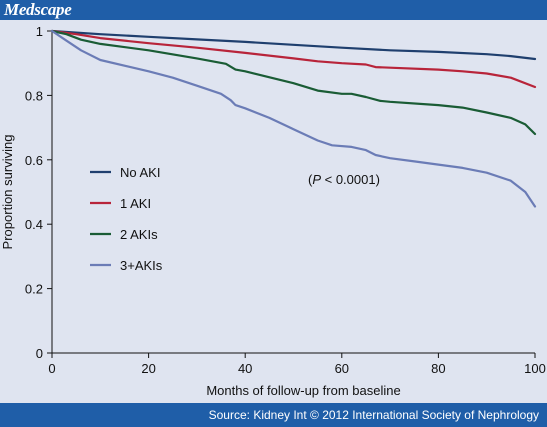 The width and height of the screenshot is (547, 427). What do you see at coordinates (438, 368) in the screenshot?
I see `x-tick-label: 80` at bounding box center [438, 368].